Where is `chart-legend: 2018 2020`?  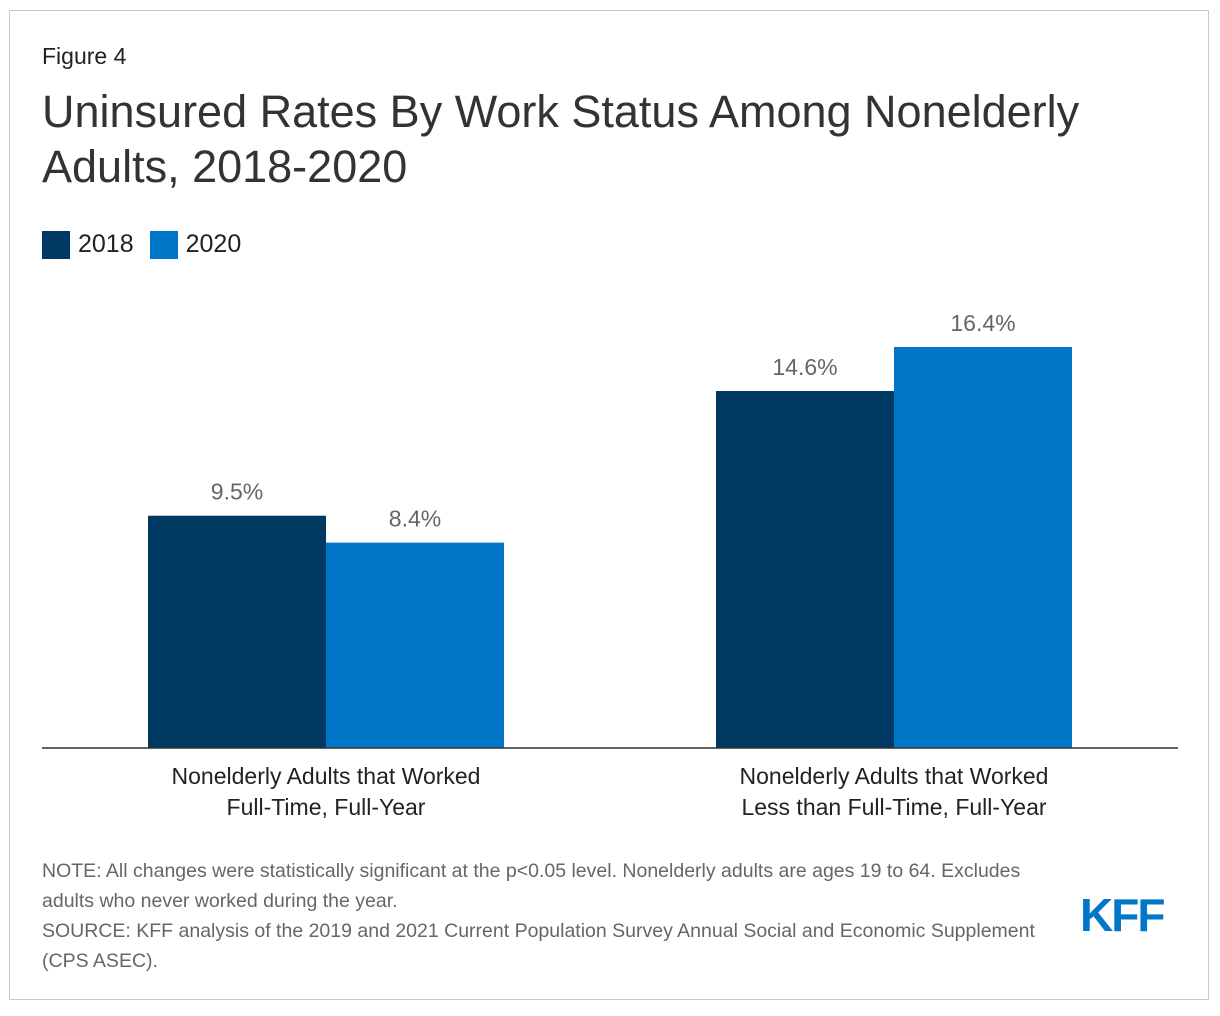
chart-legend: 2018 2020 is located at coordinates (149, 244).